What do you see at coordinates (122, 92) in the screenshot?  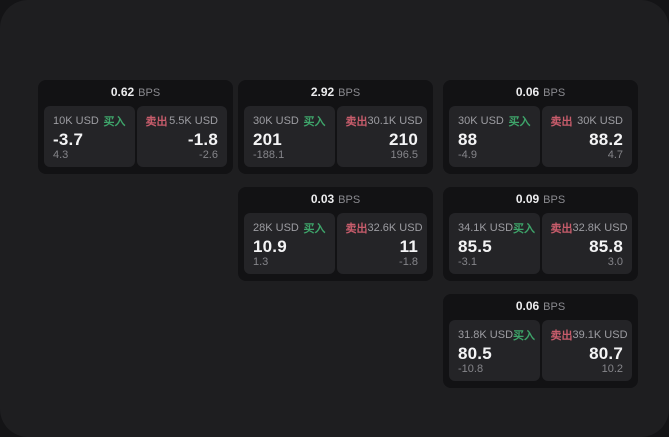 I see `bps-value: 0.62` at bounding box center [122, 92].